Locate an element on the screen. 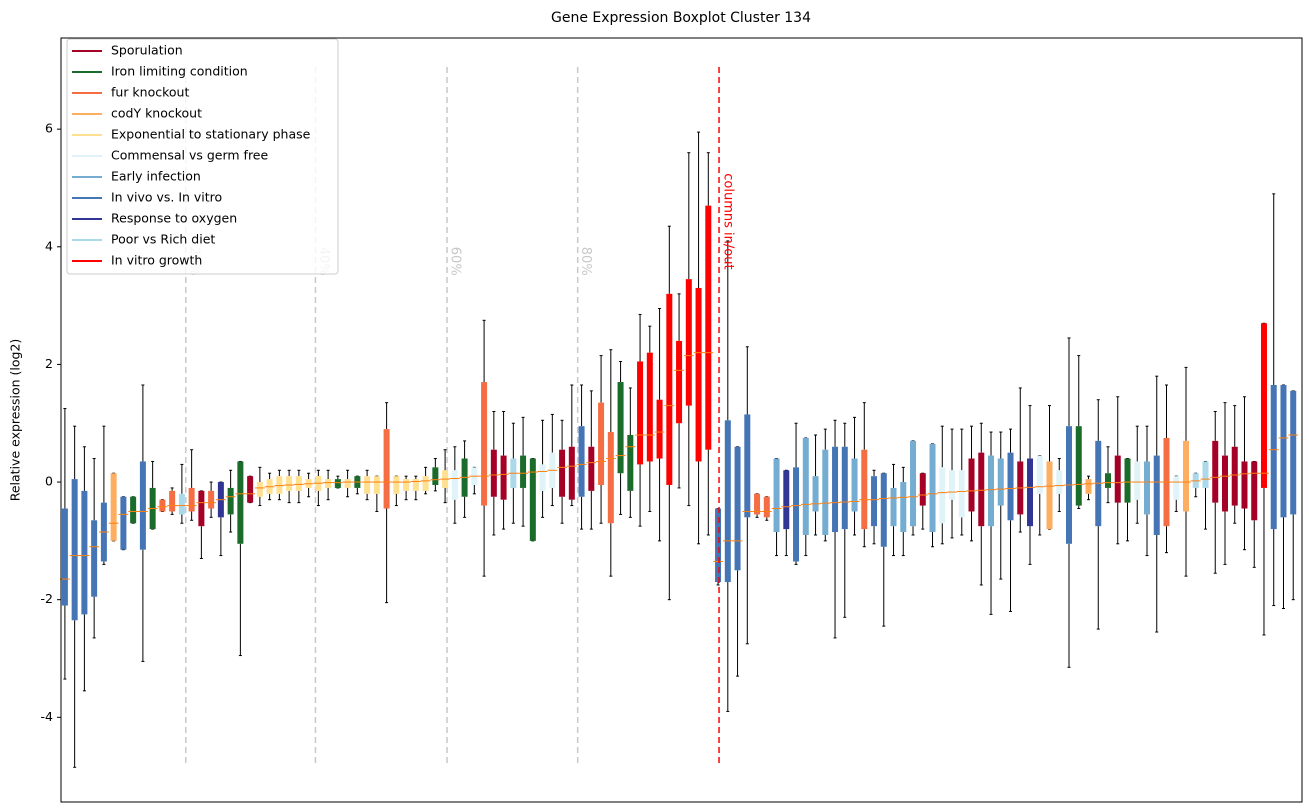 The width and height of the screenshot is (1309, 812). legend-label: Sporulation is located at coordinates (147, 50).